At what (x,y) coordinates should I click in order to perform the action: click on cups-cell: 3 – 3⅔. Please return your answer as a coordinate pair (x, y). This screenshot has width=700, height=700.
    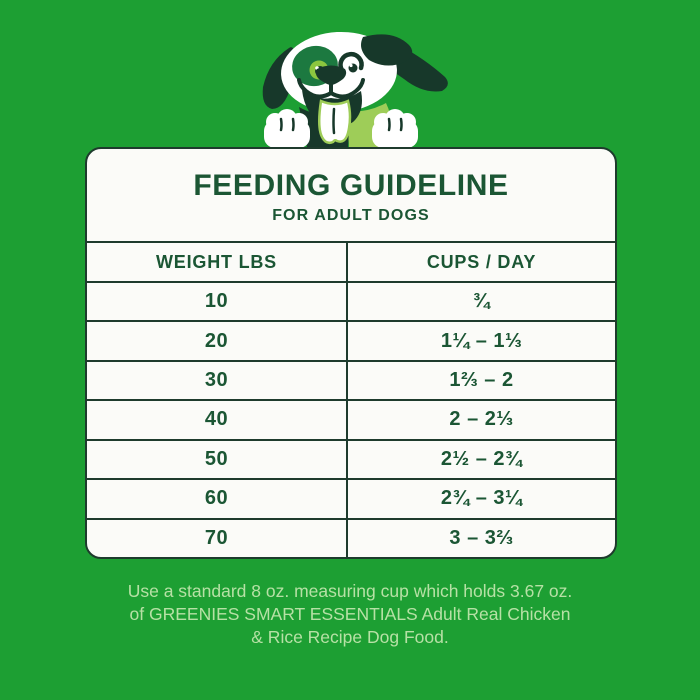
    Looking at the image, I should click on (481, 537).